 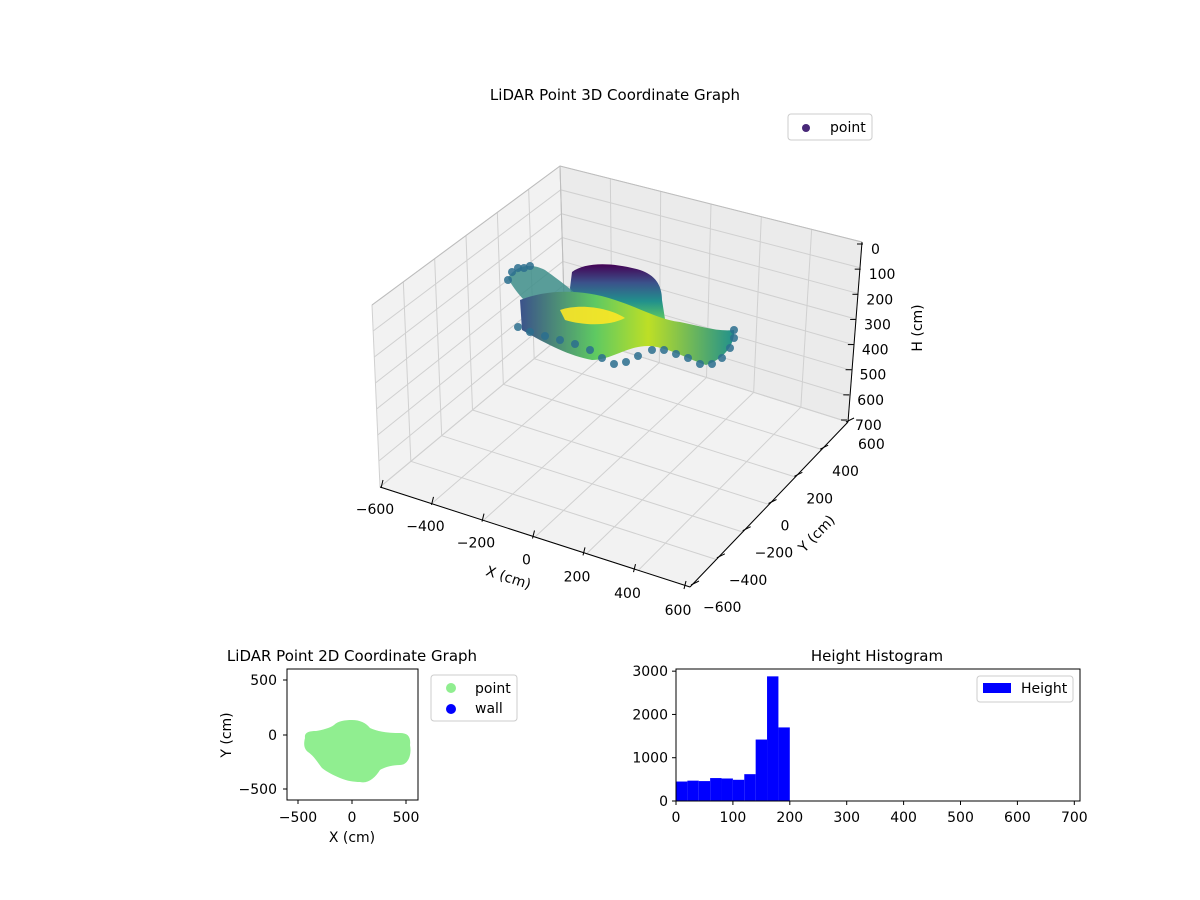 I want to click on x-tick-label-histogram: 300, so click(x=846, y=818).